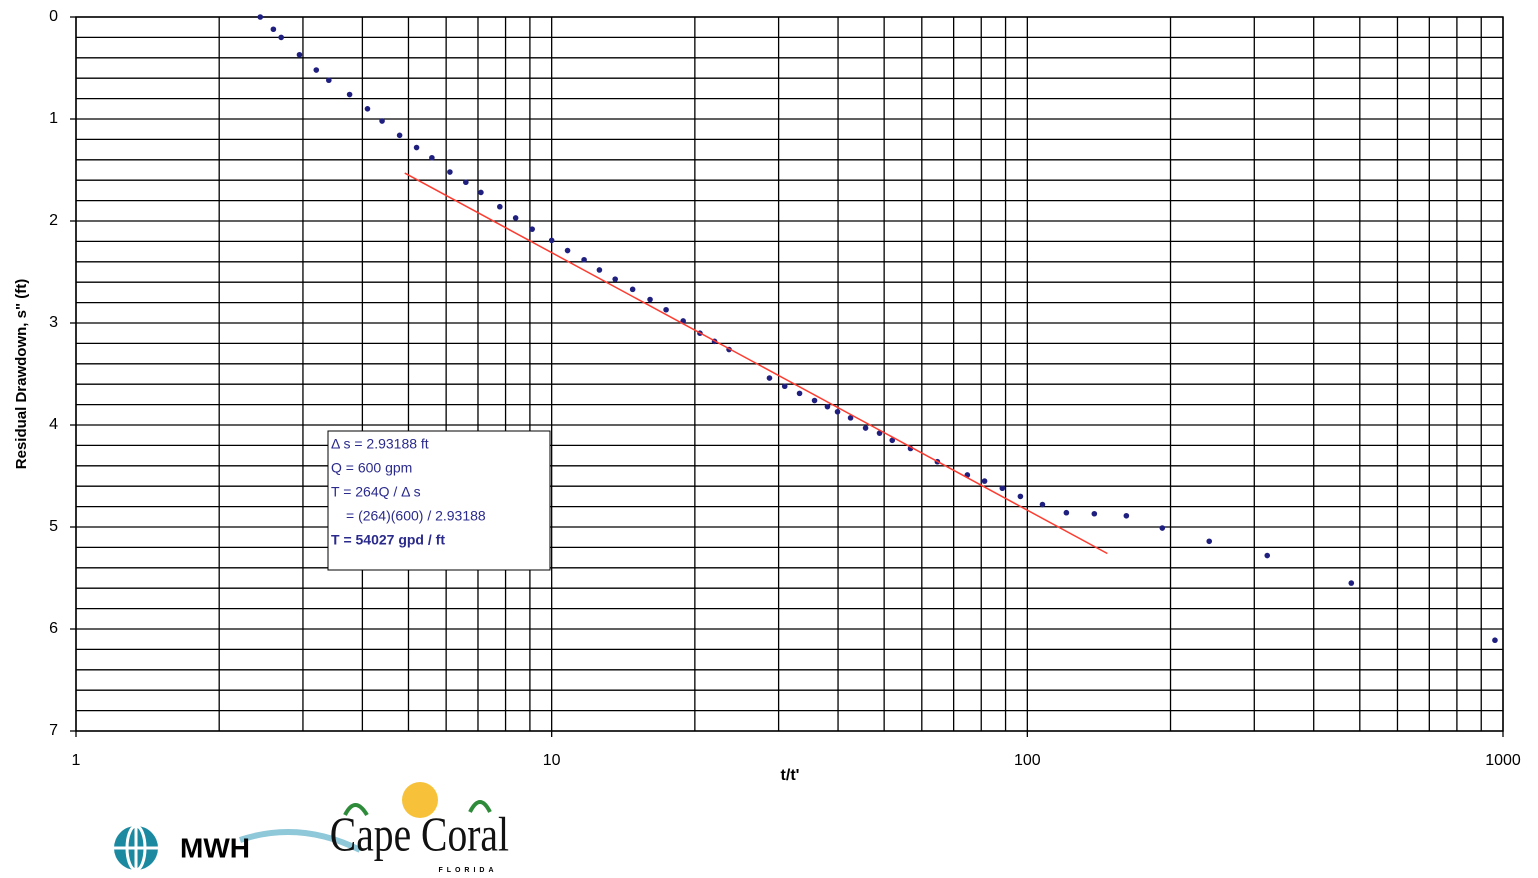 This screenshot has height=878, width=1538. What do you see at coordinates (21, 374) in the screenshot?
I see `y-axis-label: Residual Drawdown, s" (ft)` at bounding box center [21, 374].